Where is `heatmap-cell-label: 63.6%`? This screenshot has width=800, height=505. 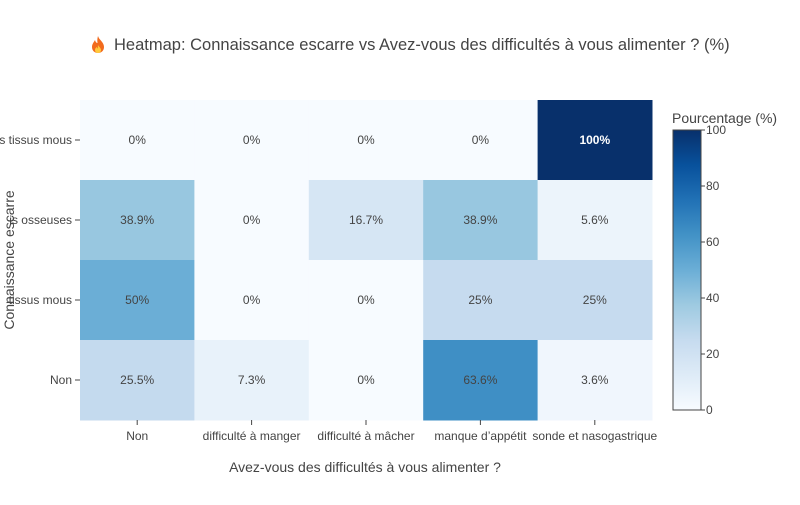
heatmap-cell-label: 63.6% is located at coordinates (480, 380).